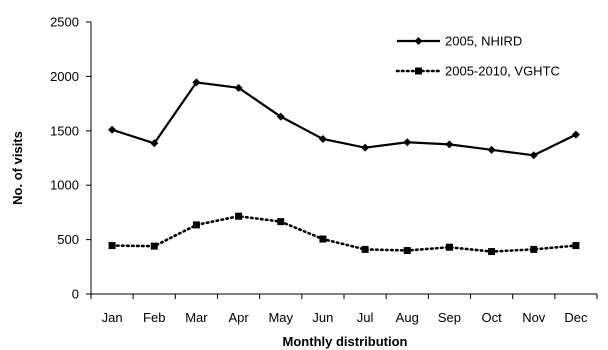  What do you see at coordinates (345, 341) in the screenshot?
I see `x-axis-title: Monthly distribution` at bounding box center [345, 341].